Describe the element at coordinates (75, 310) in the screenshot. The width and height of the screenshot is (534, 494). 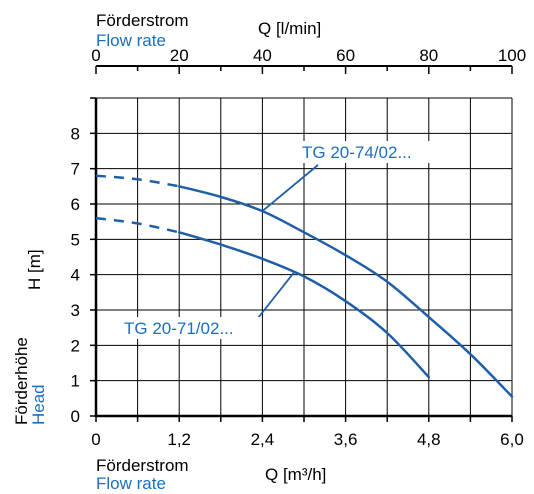
I see `y-axis-tick-label: 3` at that location.